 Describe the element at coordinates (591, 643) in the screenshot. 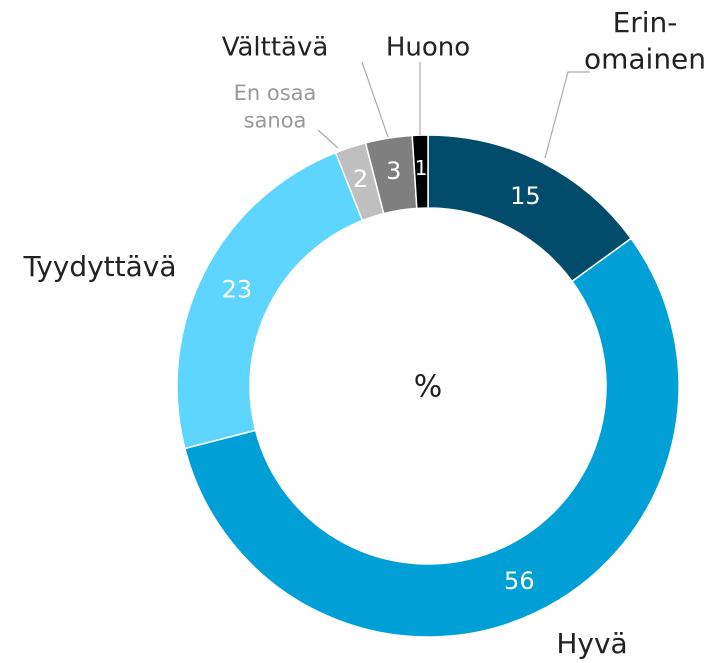

I see `category-label: Hyvä` at that location.